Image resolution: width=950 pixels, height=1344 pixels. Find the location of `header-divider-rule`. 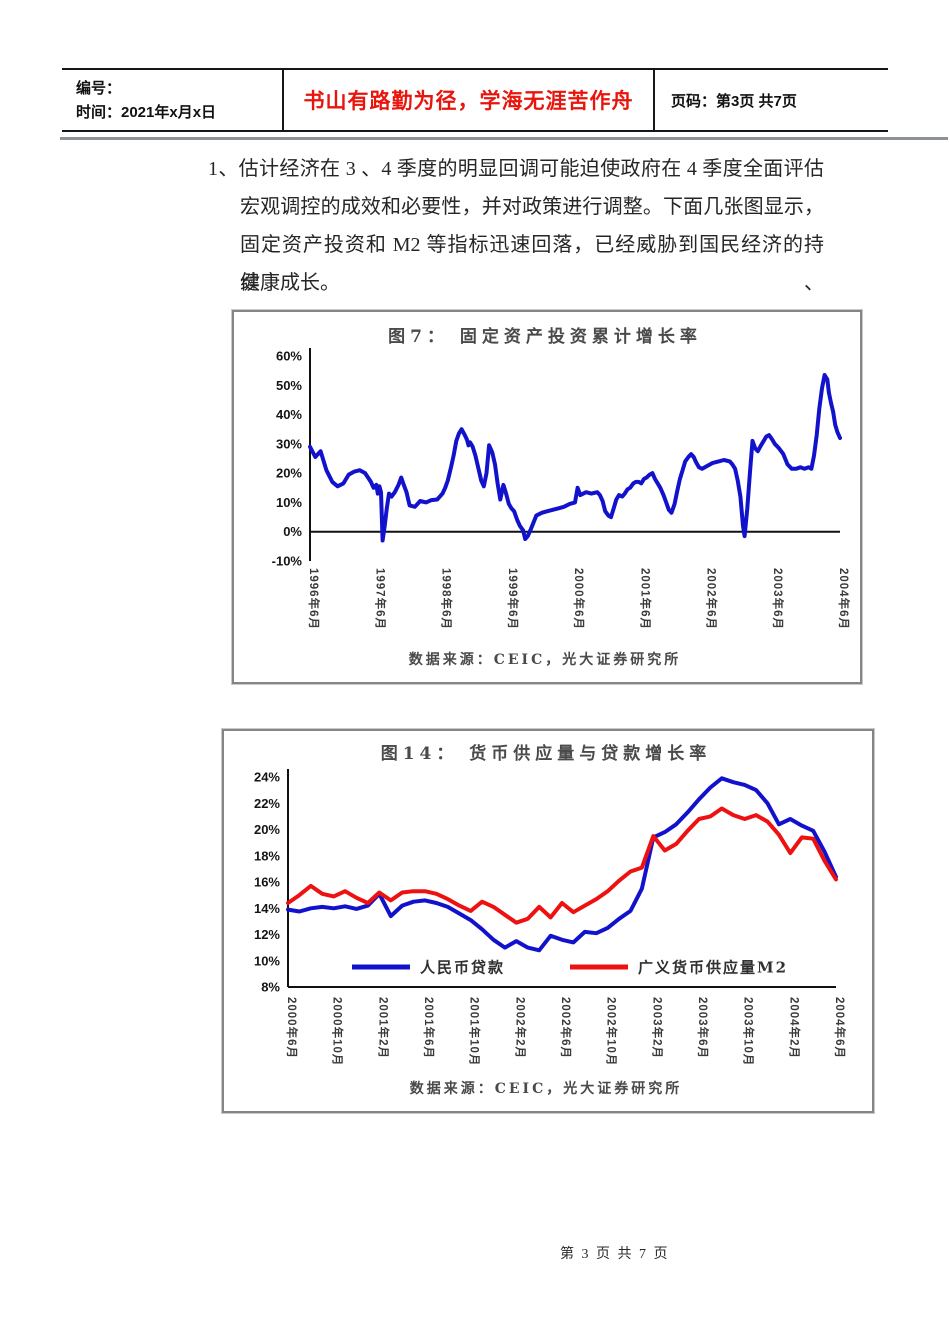

header-divider-rule is located at coordinates (504, 138).